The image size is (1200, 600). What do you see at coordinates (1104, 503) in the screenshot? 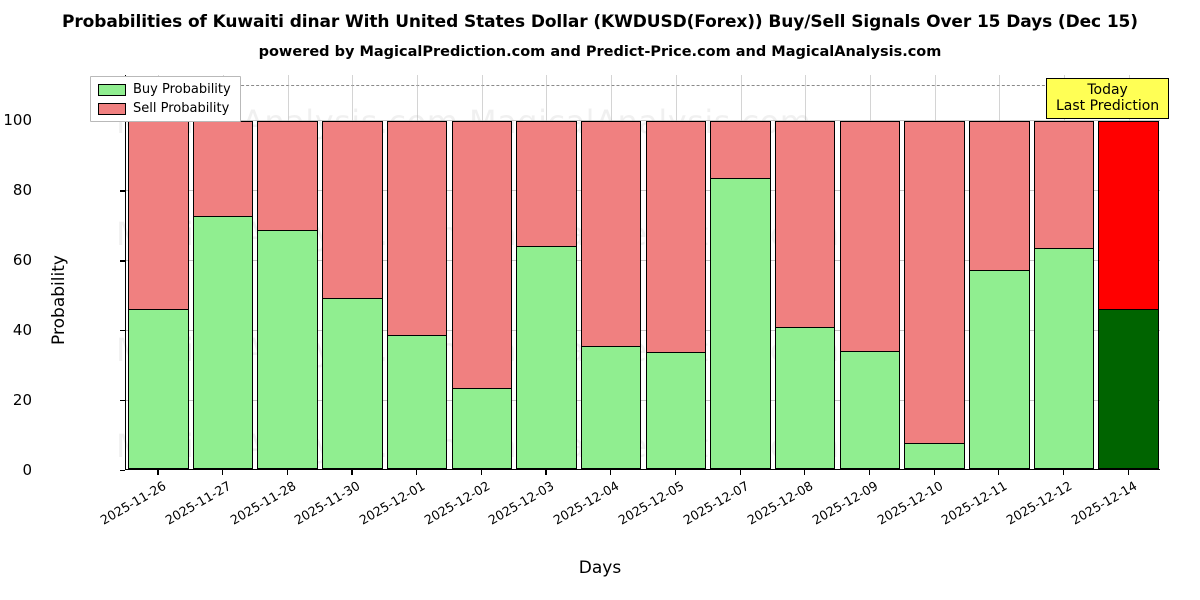
I see `x-tick-label: 2025-12-14` at bounding box center [1104, 503].